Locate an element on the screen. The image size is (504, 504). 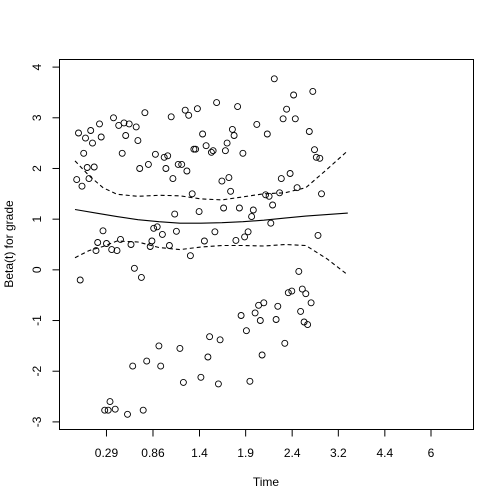
x-tick-label: 2.4 is located at coordinates (292, 453).